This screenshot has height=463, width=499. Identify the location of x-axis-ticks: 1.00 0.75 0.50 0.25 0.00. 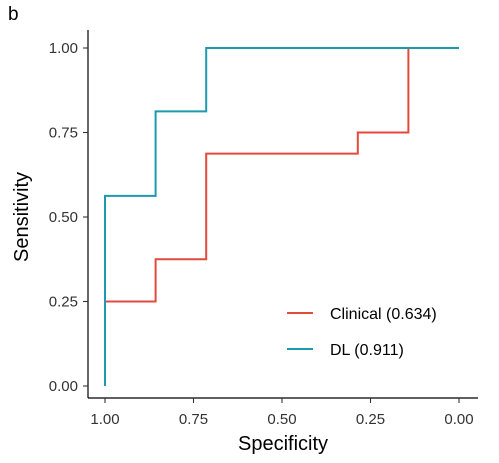
(282, 413).